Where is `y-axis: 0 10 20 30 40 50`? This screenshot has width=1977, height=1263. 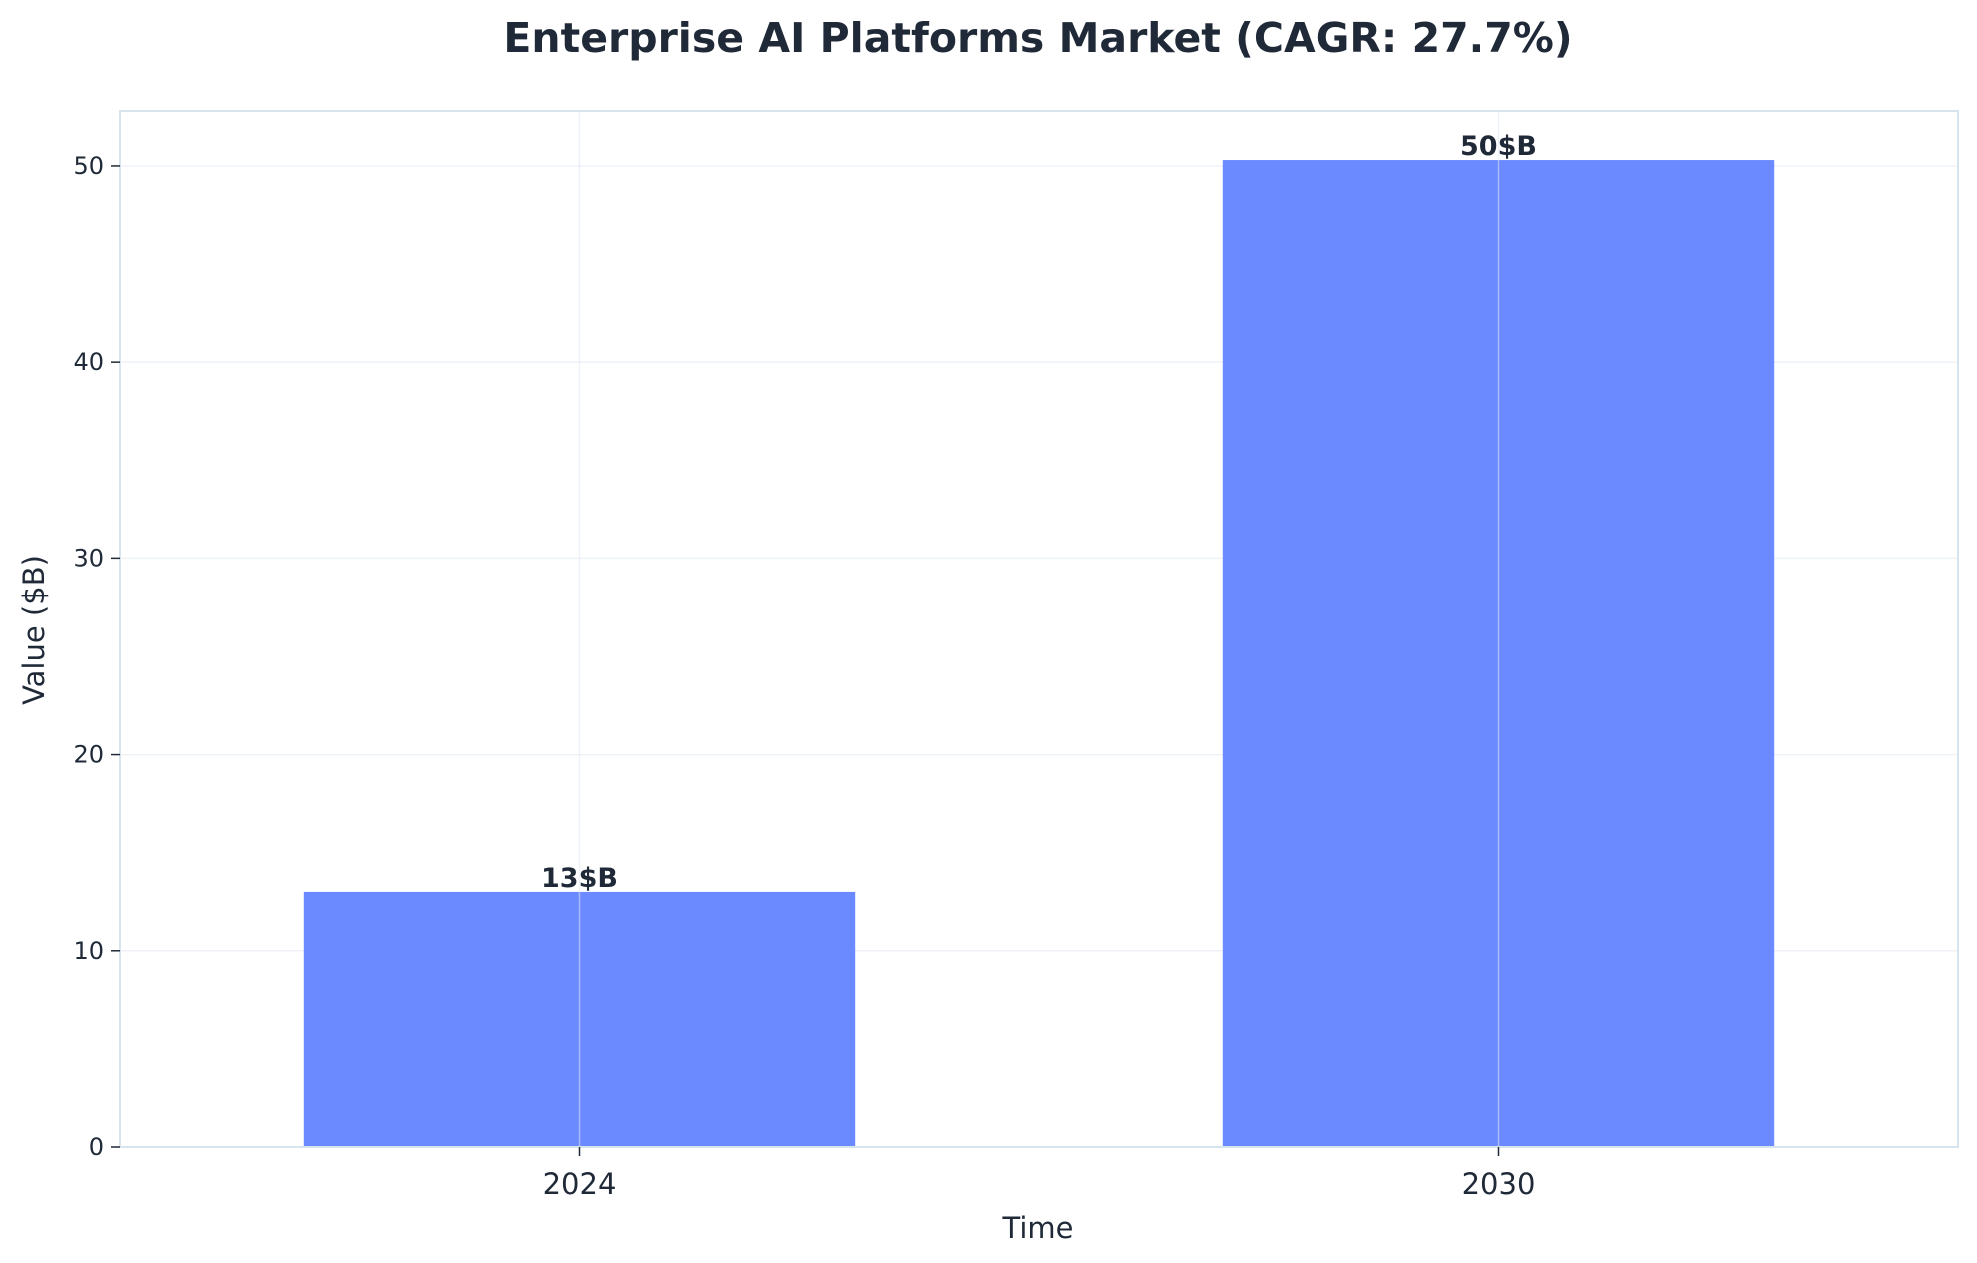
y-axis: 0 10 20 30 40 50 is located at coordinates (96, 656).